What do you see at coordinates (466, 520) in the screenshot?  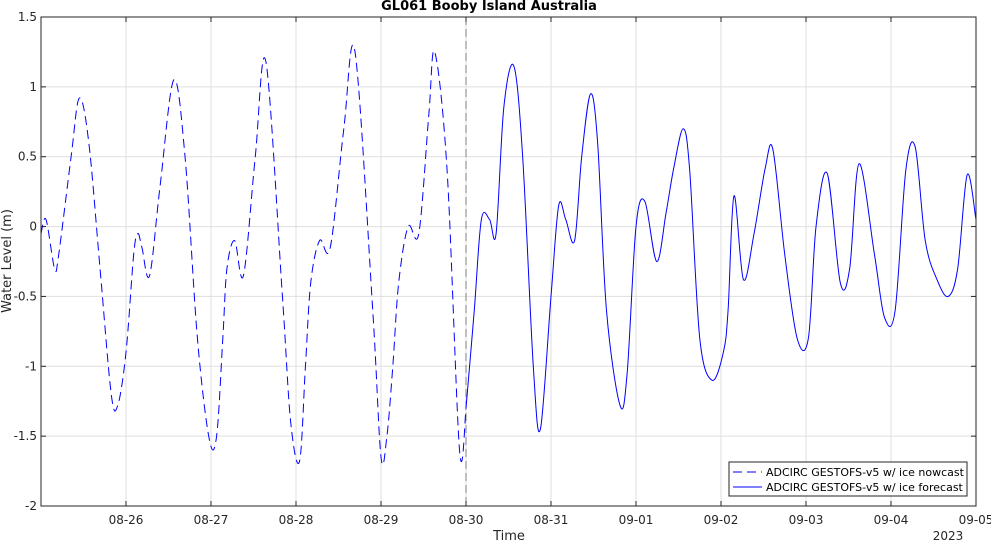 I see `x-tick-label: 08-30` at bounding box center [466, 520].